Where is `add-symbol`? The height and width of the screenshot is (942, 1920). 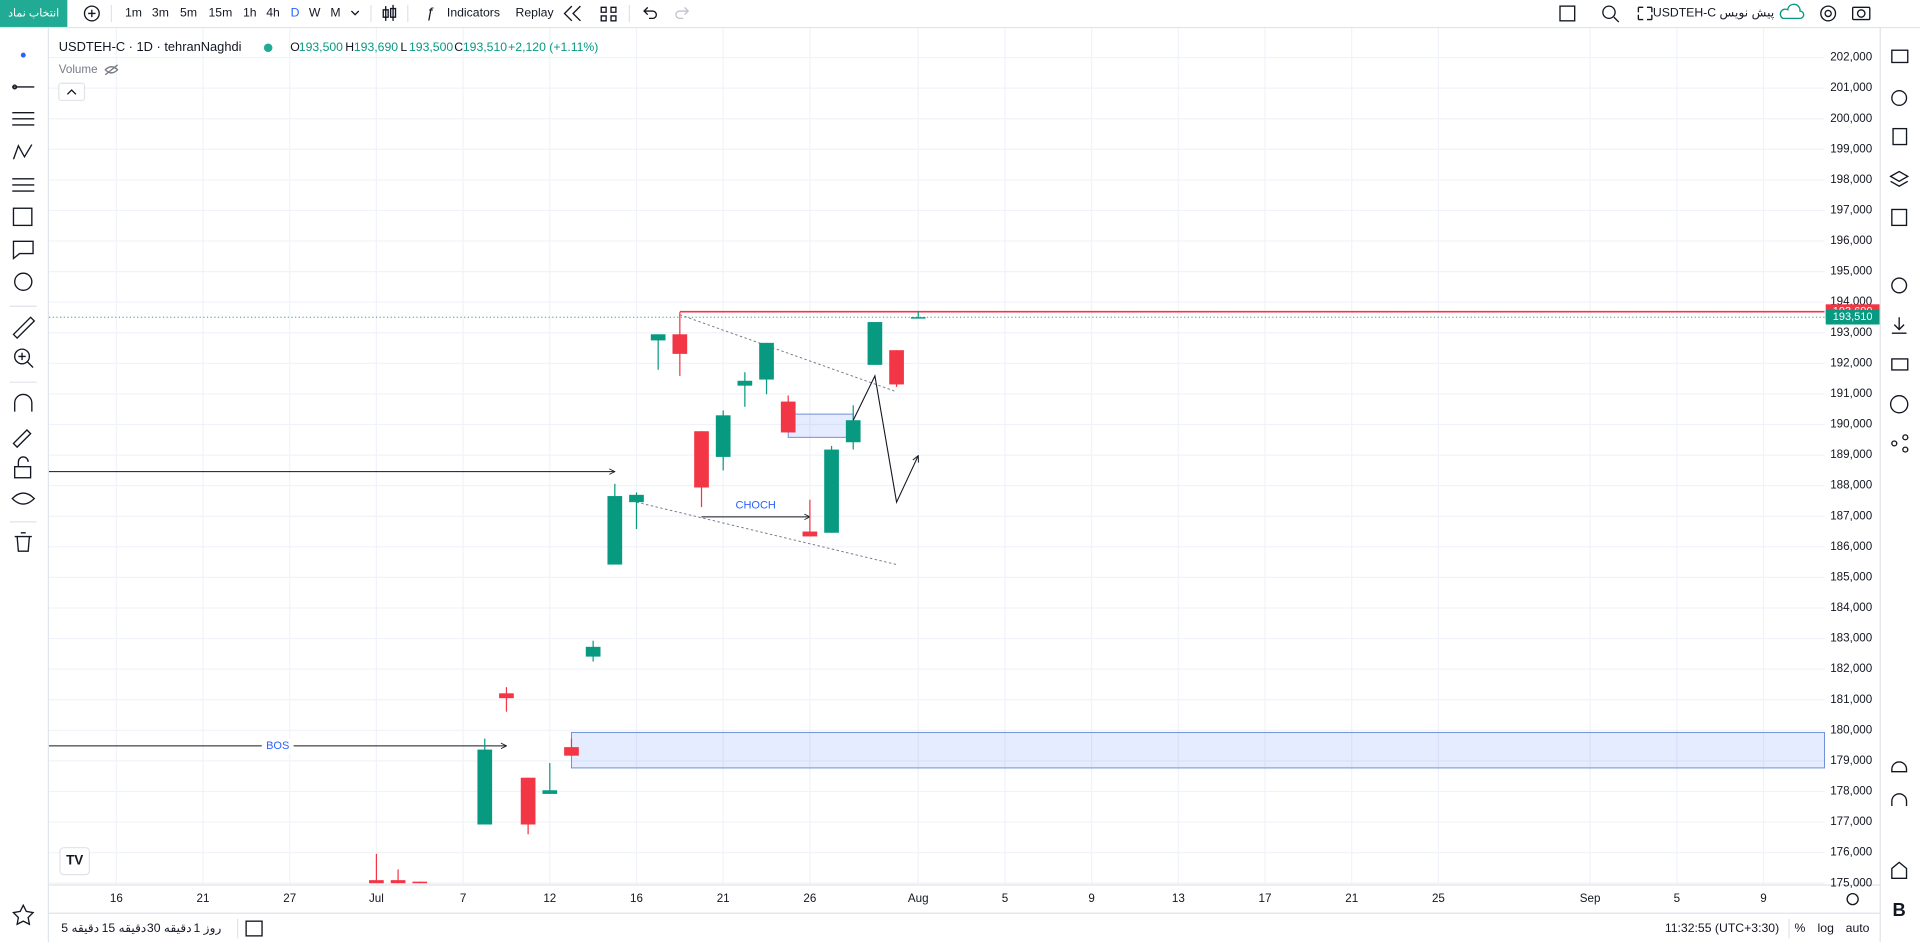 add-symbol is located at coordinates (91, 13).